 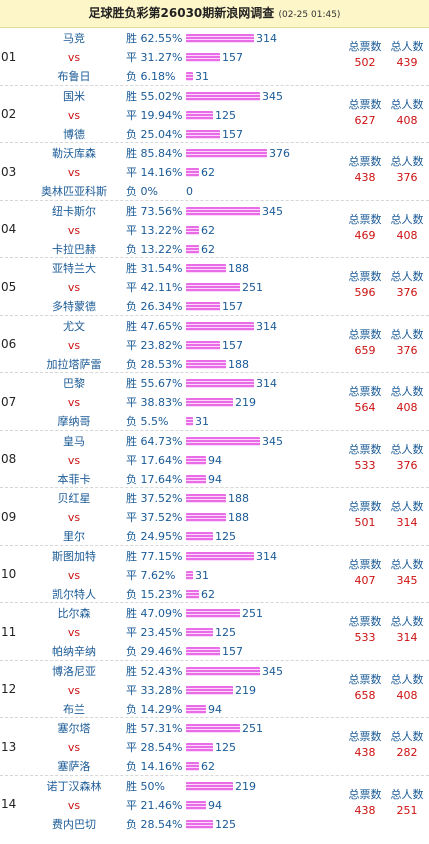 I want to click on lose-vote-count: 62, so click(x=208, y=766).